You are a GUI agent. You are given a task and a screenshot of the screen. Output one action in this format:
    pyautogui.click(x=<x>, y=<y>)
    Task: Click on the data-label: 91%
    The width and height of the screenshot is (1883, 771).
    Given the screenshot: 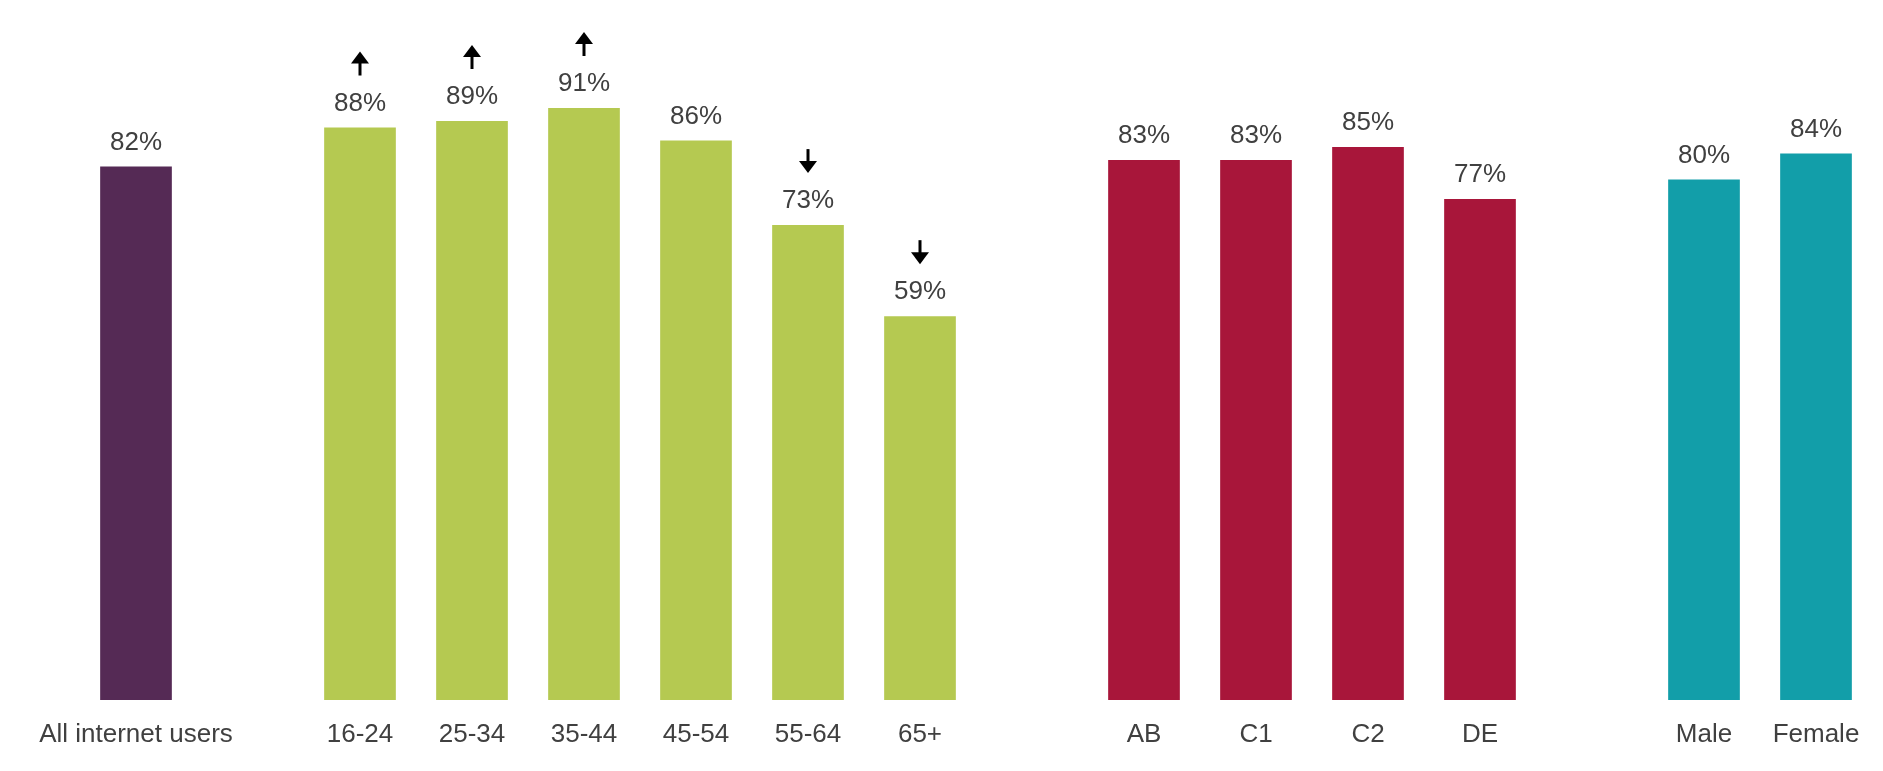 What is the action you would take?
    pyautogui.click(x=584, y=82)
    